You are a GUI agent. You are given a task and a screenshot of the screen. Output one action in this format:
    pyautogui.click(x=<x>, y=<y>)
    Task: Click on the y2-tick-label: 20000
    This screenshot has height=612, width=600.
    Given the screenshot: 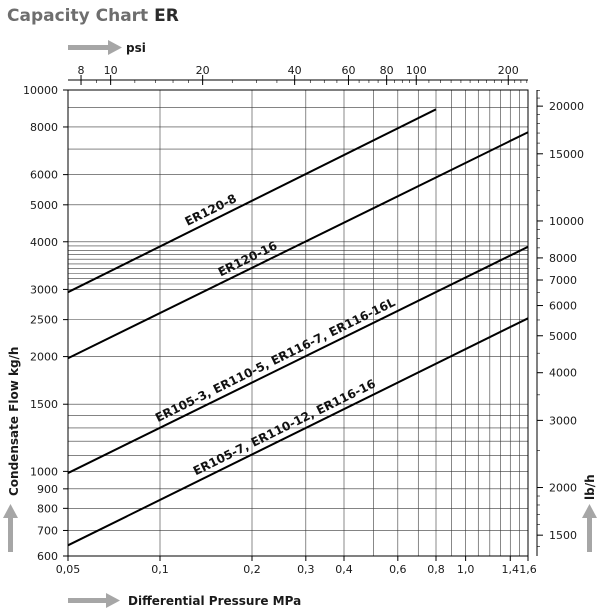 What is the action you would take?
    pyautogui.click(x=566, y=106)
    